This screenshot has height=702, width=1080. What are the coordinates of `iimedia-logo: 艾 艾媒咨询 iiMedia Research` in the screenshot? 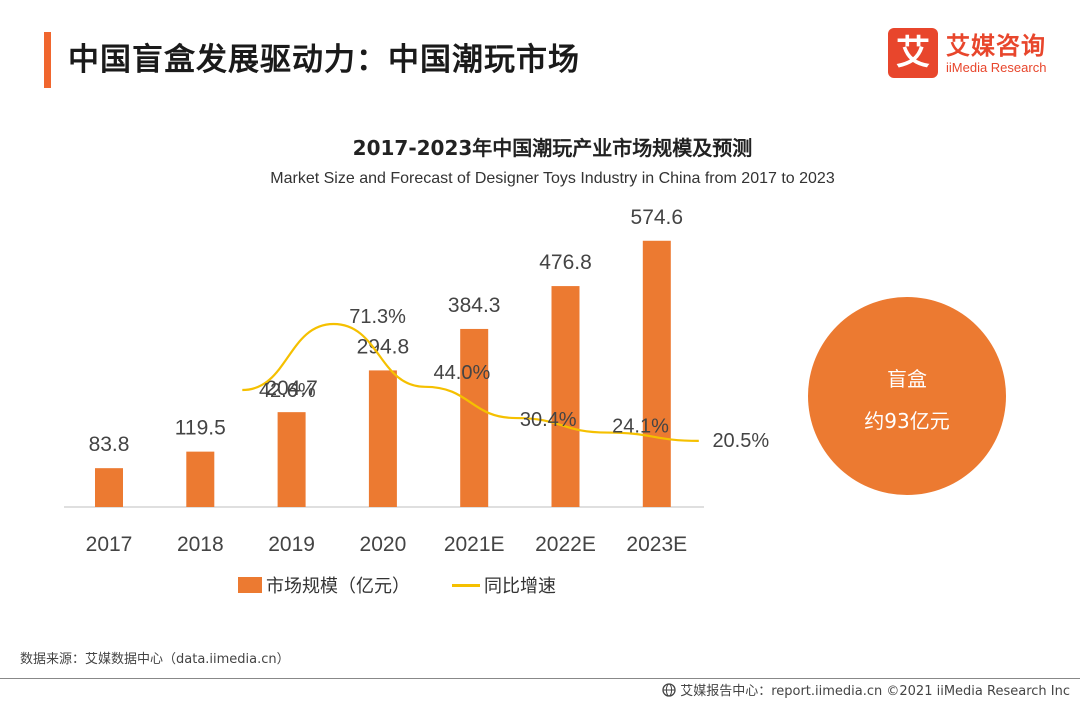 It's located at (975, 54).